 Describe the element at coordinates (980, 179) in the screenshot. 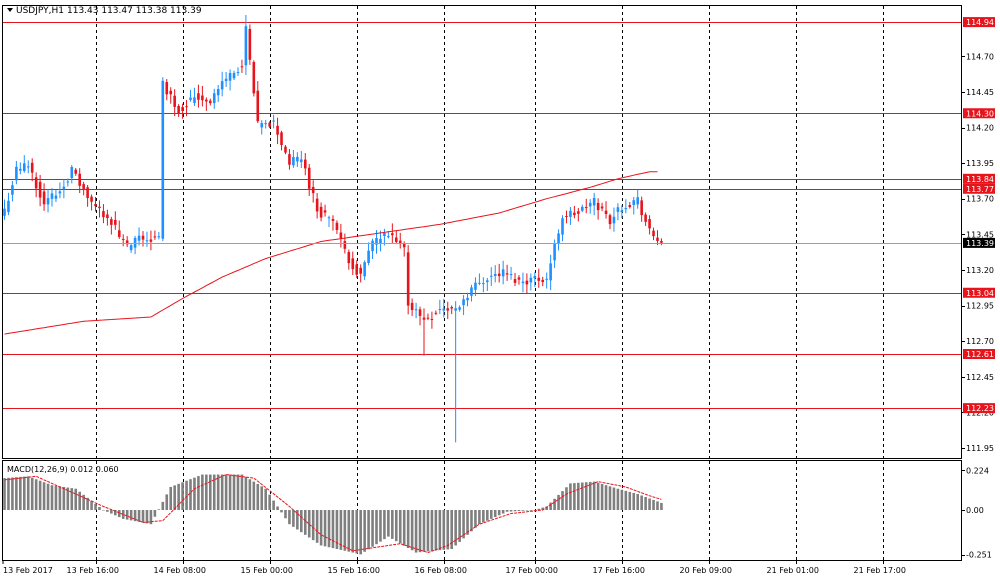

I see `level-price-label: 113.84` at that location.